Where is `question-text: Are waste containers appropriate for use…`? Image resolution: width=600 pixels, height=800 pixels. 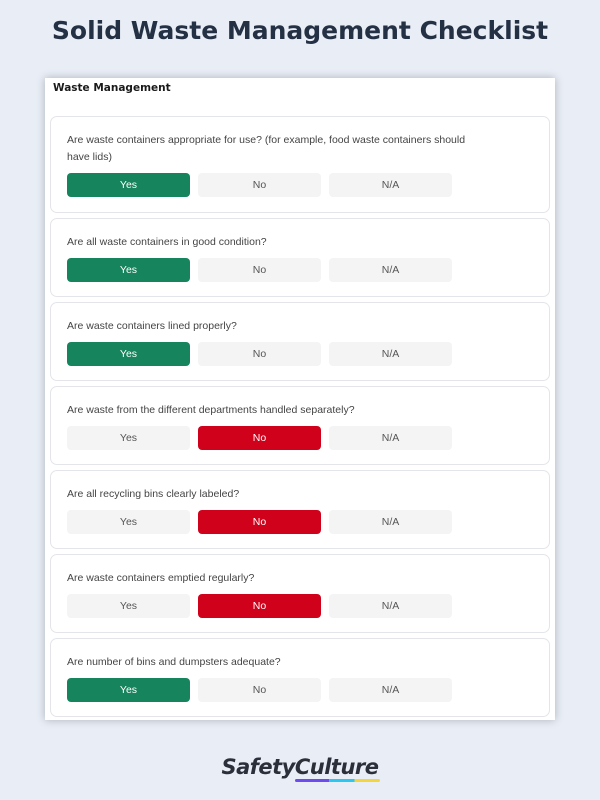
question-text: Are waste containers appropriate for use… is located at coordinates (266, 148).